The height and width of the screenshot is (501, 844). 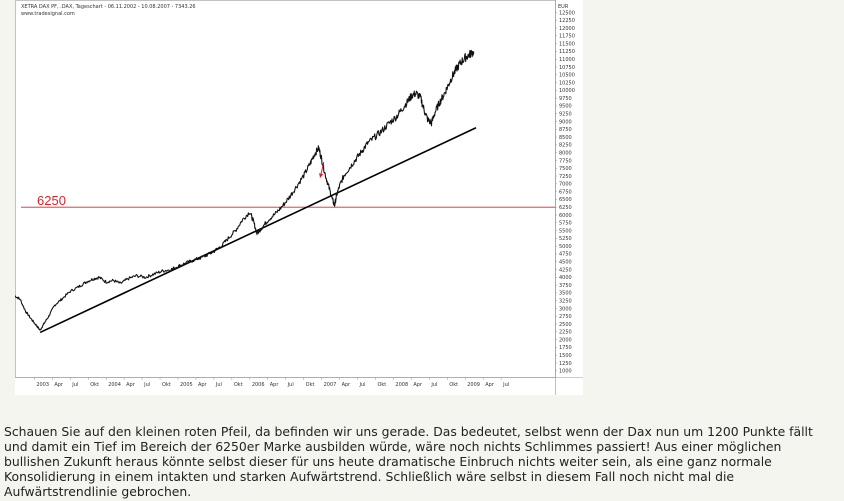 I want to click on y-tick-label: 12000, so click(x=567, y=29).